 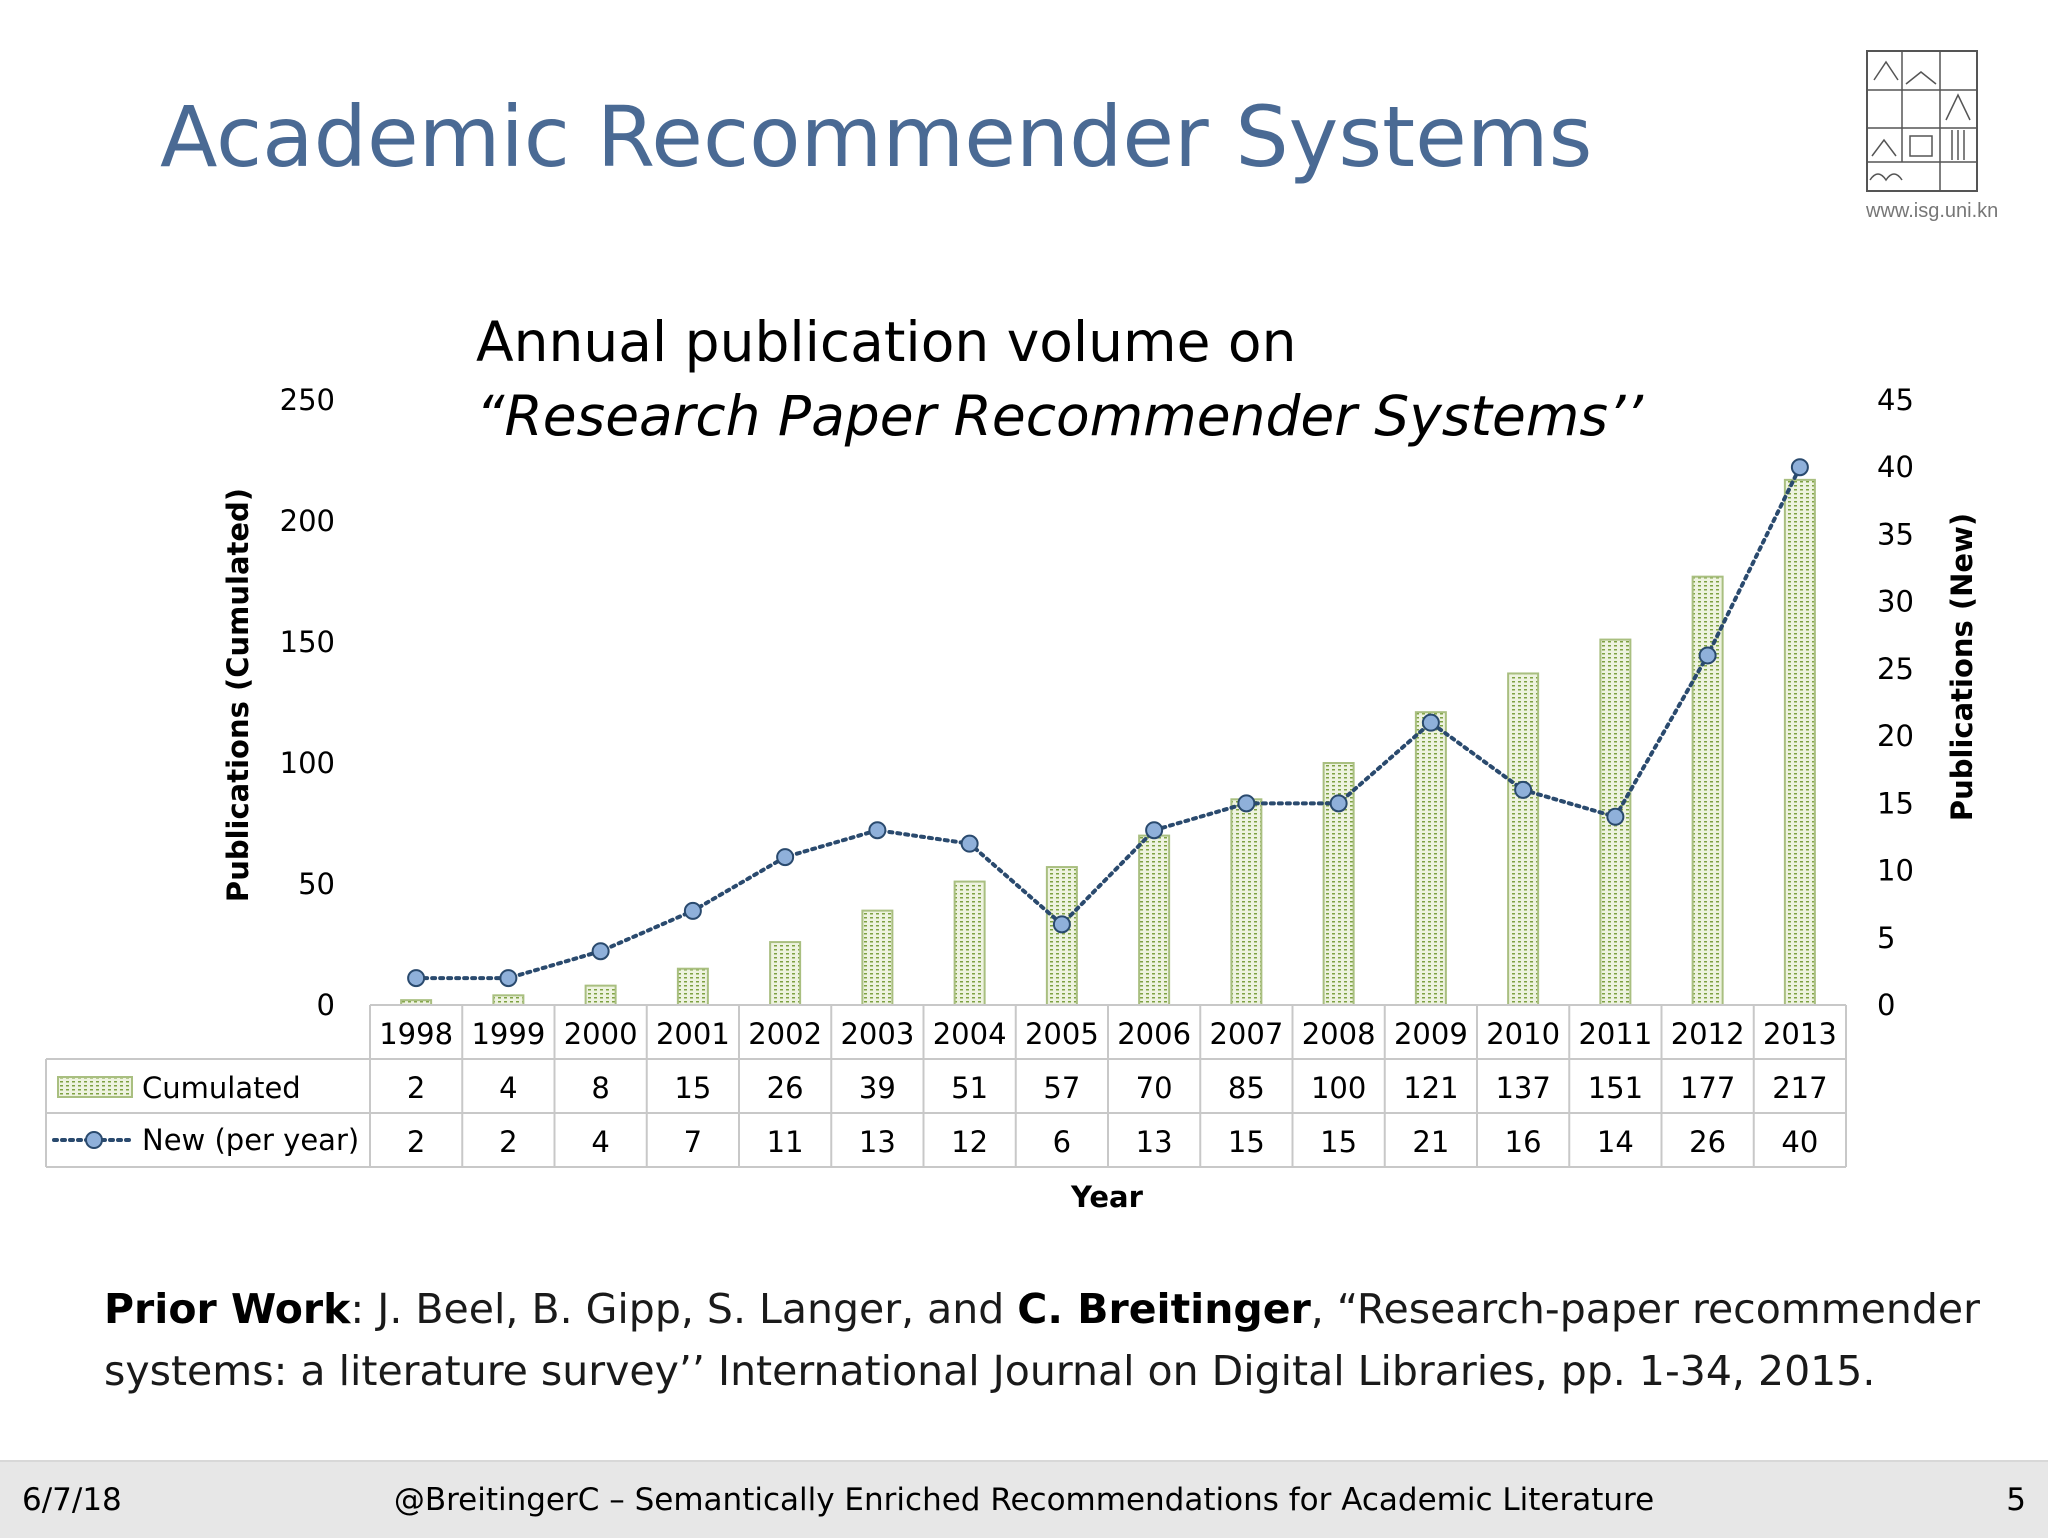 What do you see at coordinates (1430, 1142) in the screenshot?
I see `table-cell-new: 21` at bounding box center [1430, 1142].